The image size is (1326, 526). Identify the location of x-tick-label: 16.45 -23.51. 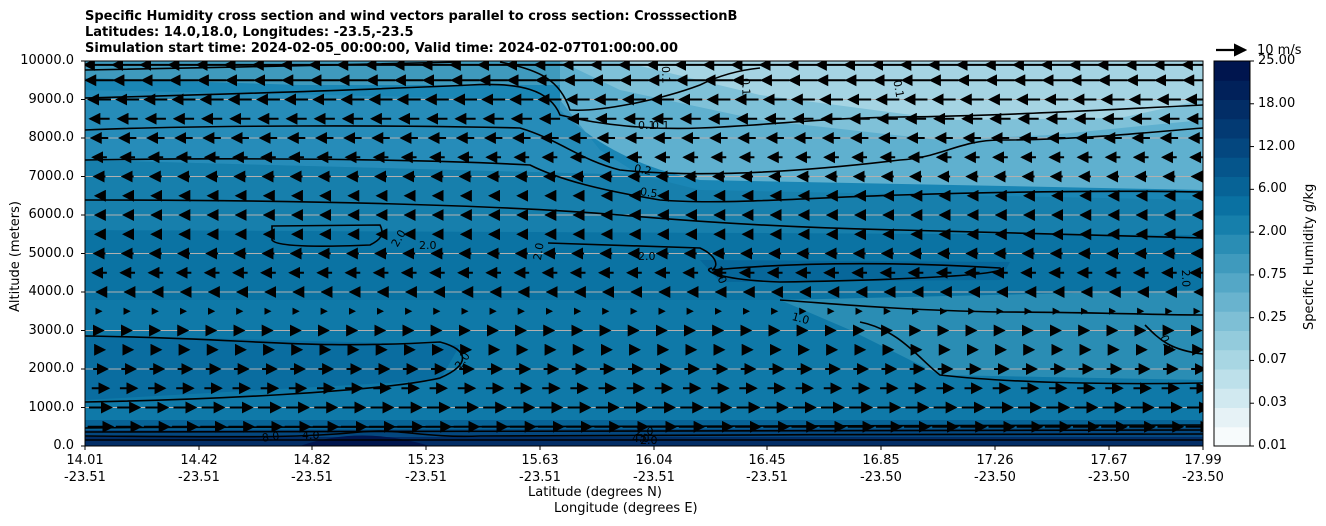
(767, 469).